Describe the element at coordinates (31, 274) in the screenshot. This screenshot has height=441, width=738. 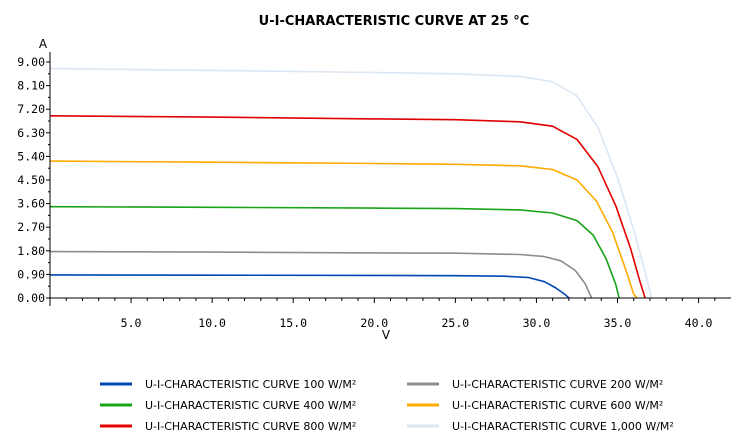
I see `y-tick-label: 0.90` at that location.